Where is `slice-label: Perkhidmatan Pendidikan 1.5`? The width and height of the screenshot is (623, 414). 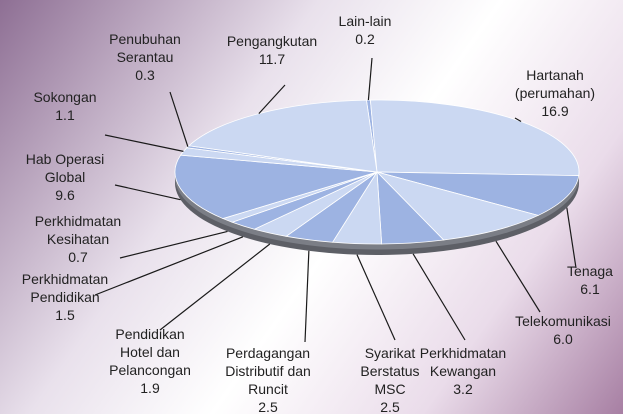
slice-label: Perkhidmatan Pendidikan 1.5 is located at coordinates (65, 297).